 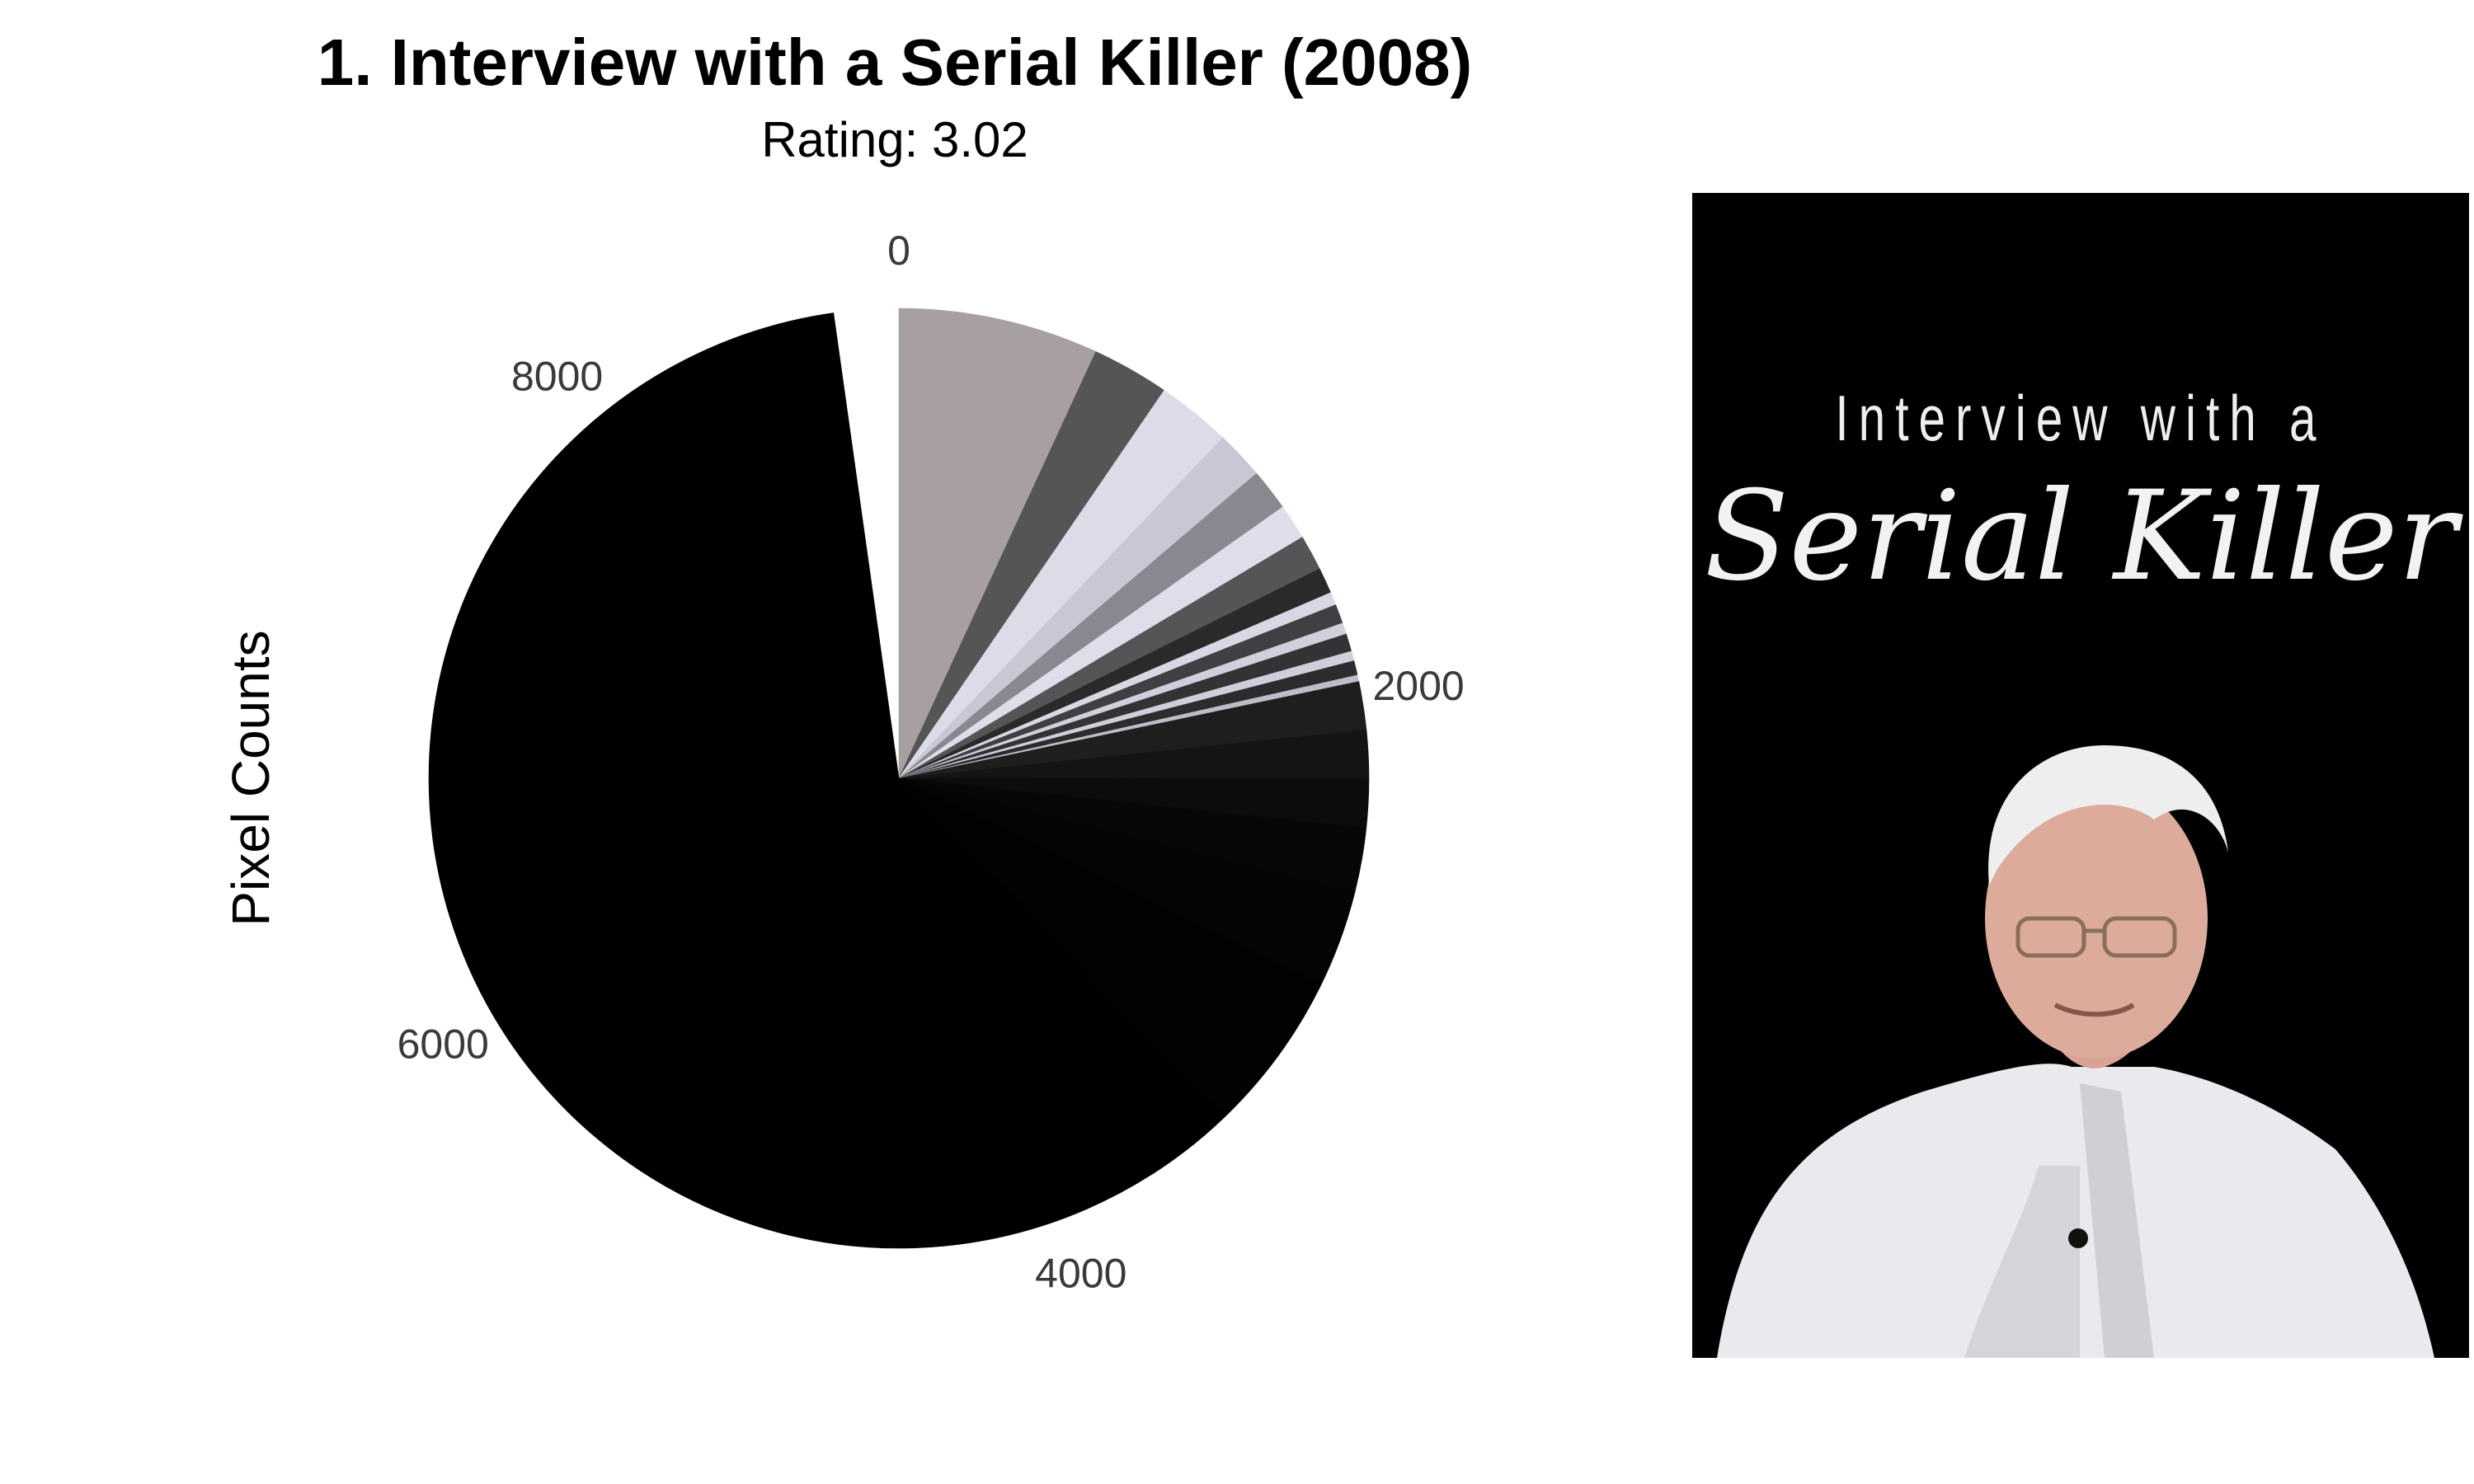 What do you see at coordinates (1418, 686) in the screenshot?
I see `tick-label: 2000` at bounding box center [1418, 686].